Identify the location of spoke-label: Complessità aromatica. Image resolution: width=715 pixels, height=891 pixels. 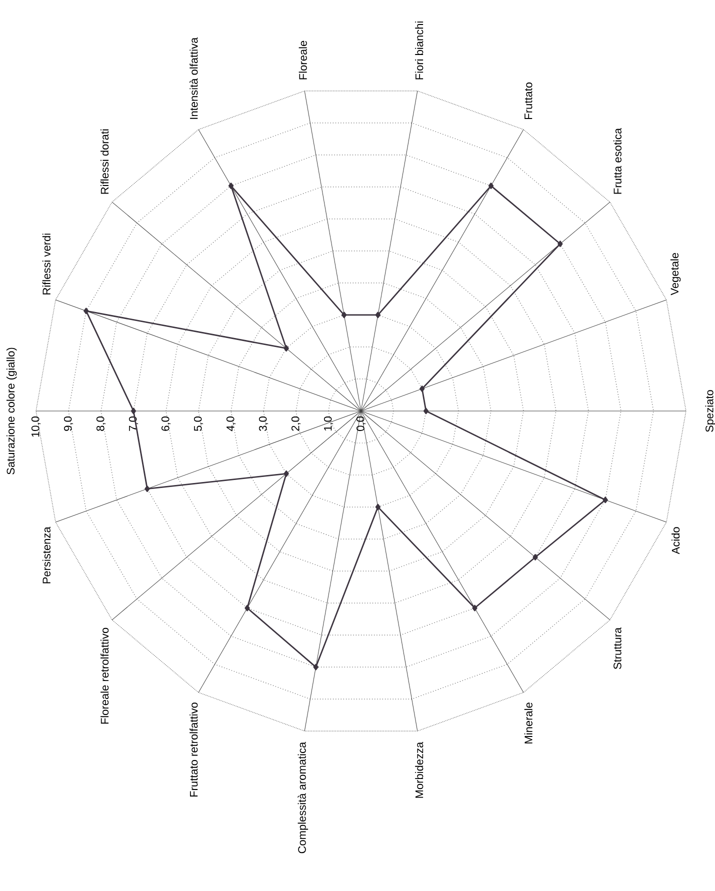
(303, 798).